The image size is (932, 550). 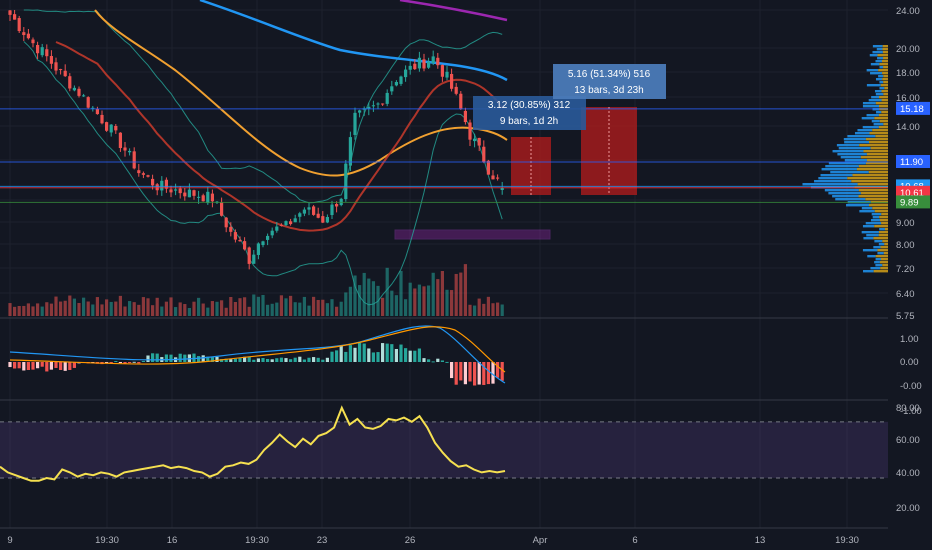 What do you see at coordinates (913, 161) in the screenshot?
I see `price-label-bg` at bounding box center [913, 161].